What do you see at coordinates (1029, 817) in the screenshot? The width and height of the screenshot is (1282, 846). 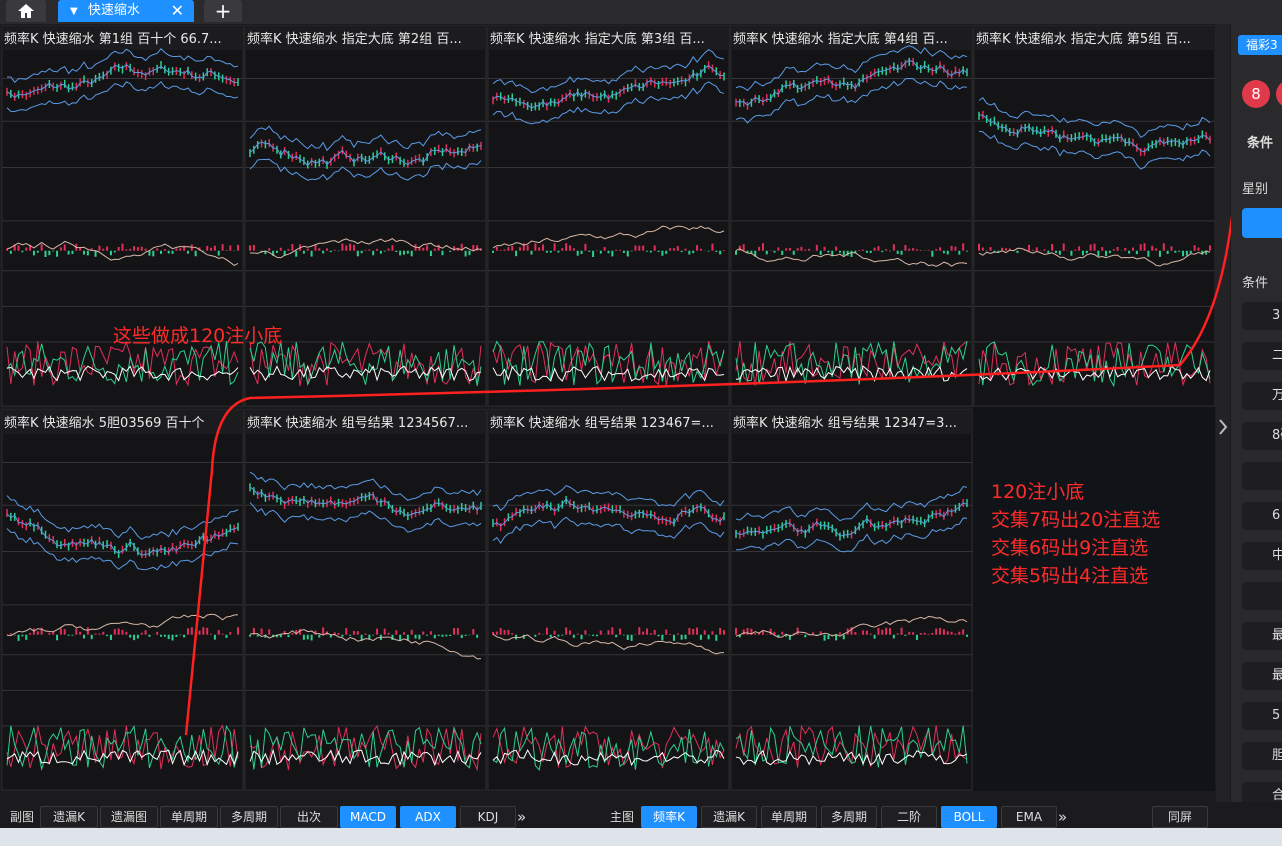 I see `toolbar-button: EMA` at bounding box center [1029, 817].